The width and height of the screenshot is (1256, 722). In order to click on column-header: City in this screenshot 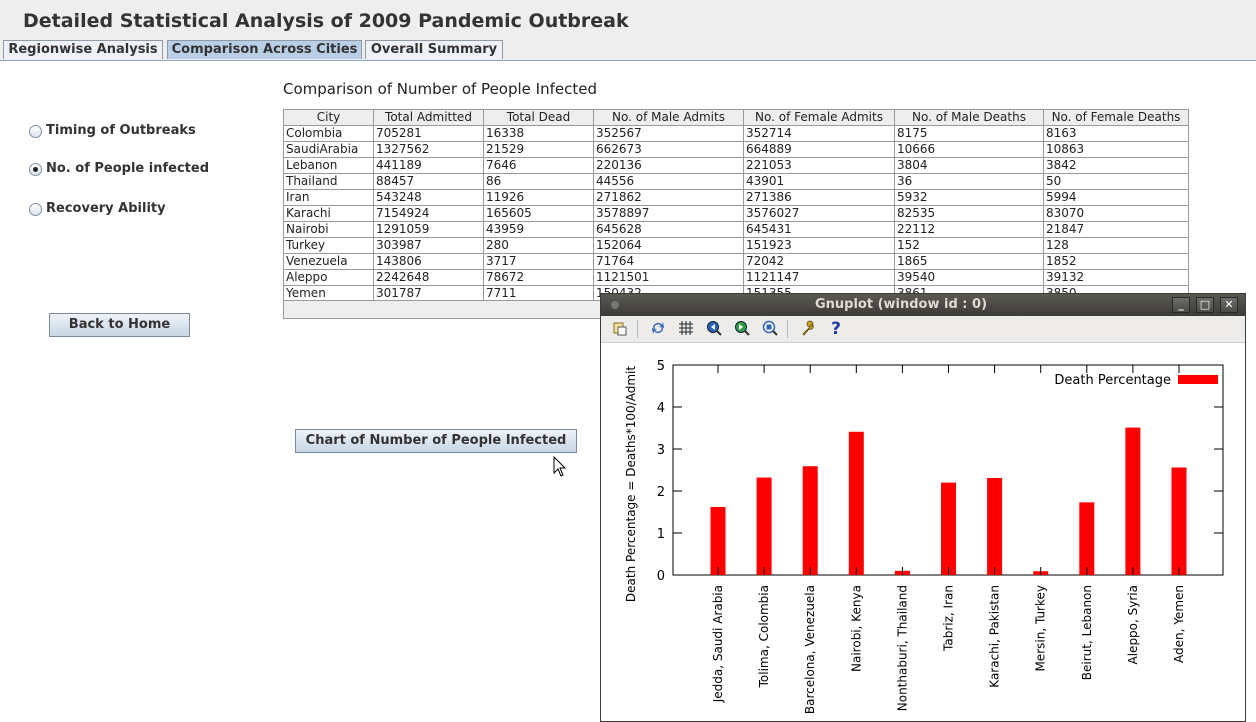, I will do `click(328, 117)`.